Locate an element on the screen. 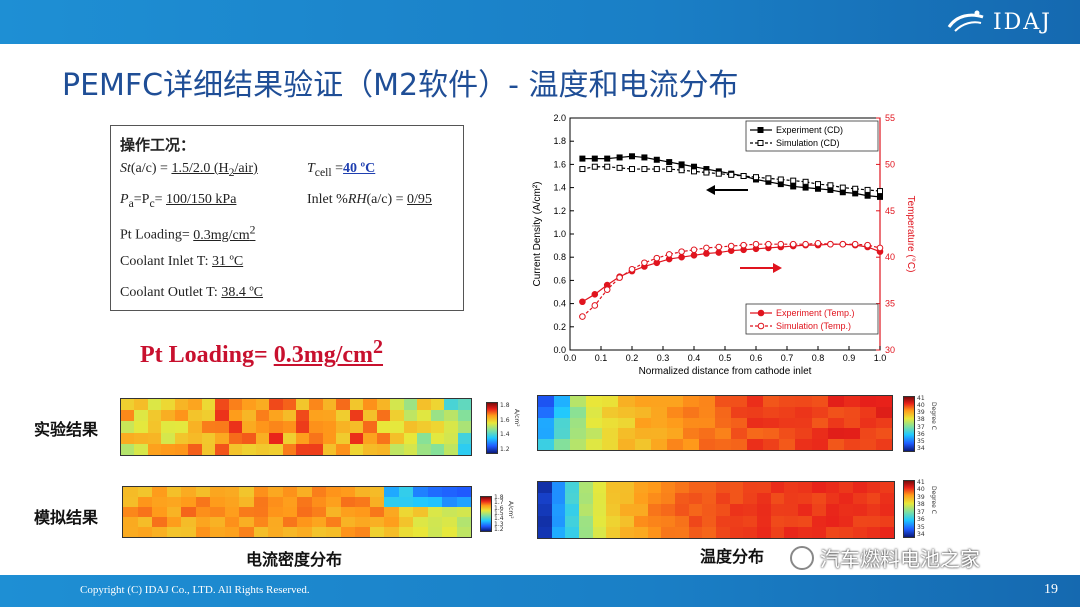 This screenshot has height=607, width=1080. coolant-inlet-value: 31 ºC is located at coordinates (227, 261).